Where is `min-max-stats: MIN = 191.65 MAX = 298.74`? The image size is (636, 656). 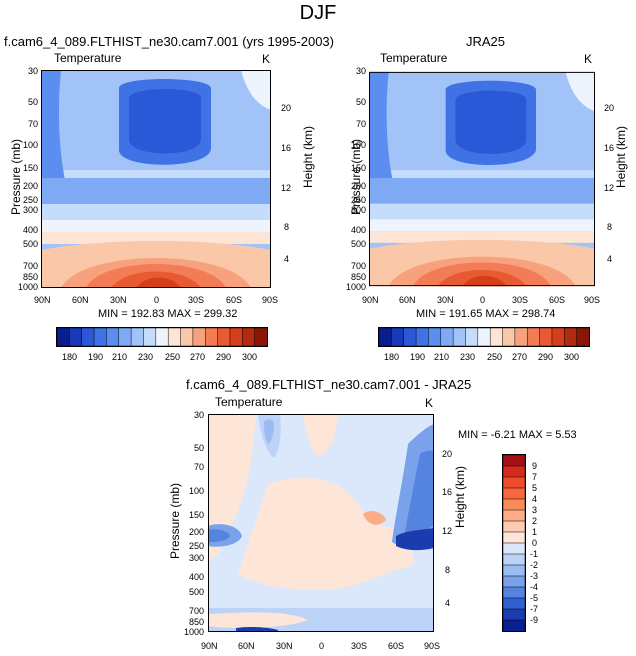
min-max-stats: MIN = 191.65 MAX = 298.74 is located at coordinates (486, 314).